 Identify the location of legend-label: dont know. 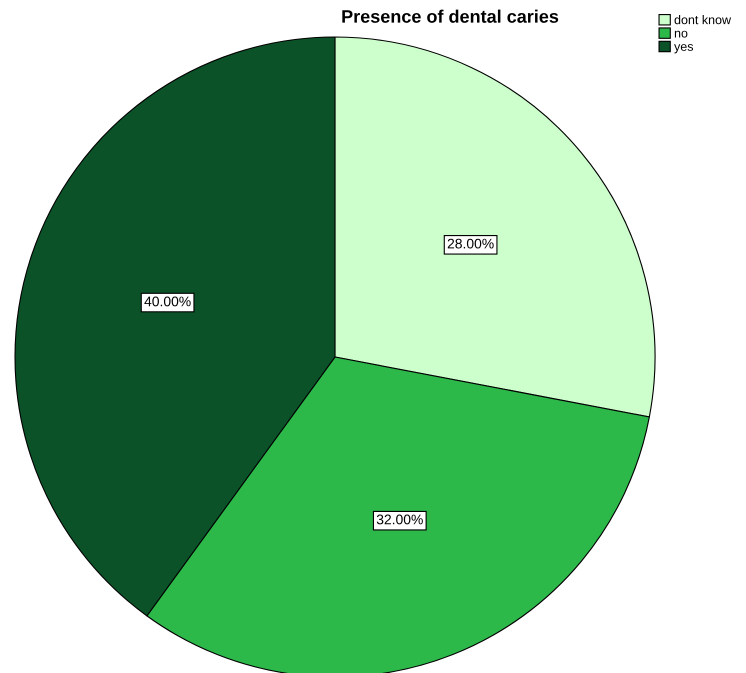
(703, 19).